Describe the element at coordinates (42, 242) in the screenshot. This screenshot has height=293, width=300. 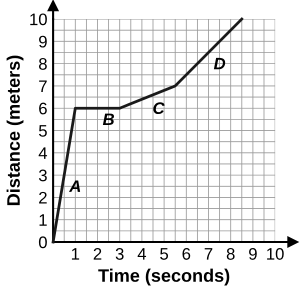
I see `y-tick-label: 0` at that location.